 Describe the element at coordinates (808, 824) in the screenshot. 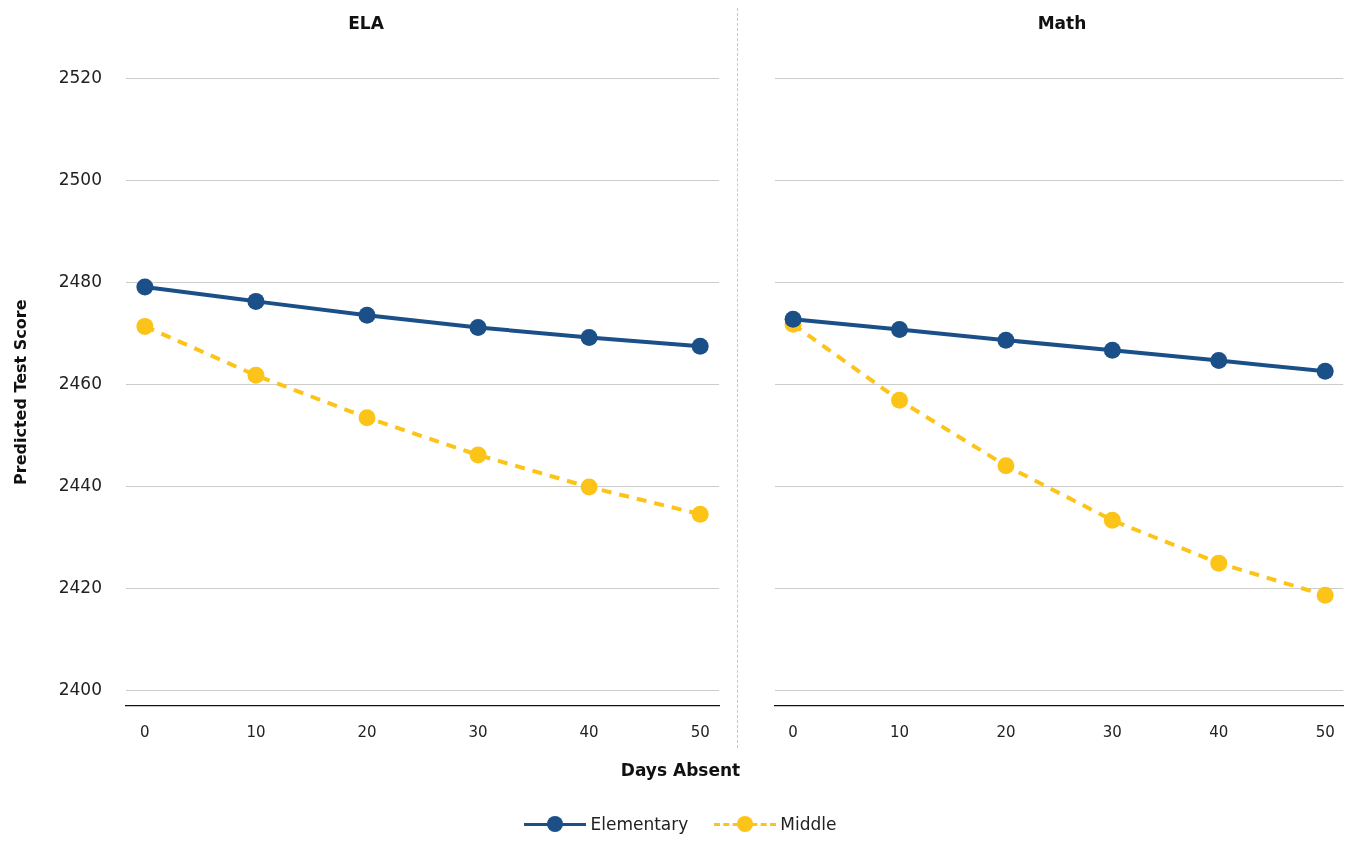

I see `legend-label: Middle` at that location.